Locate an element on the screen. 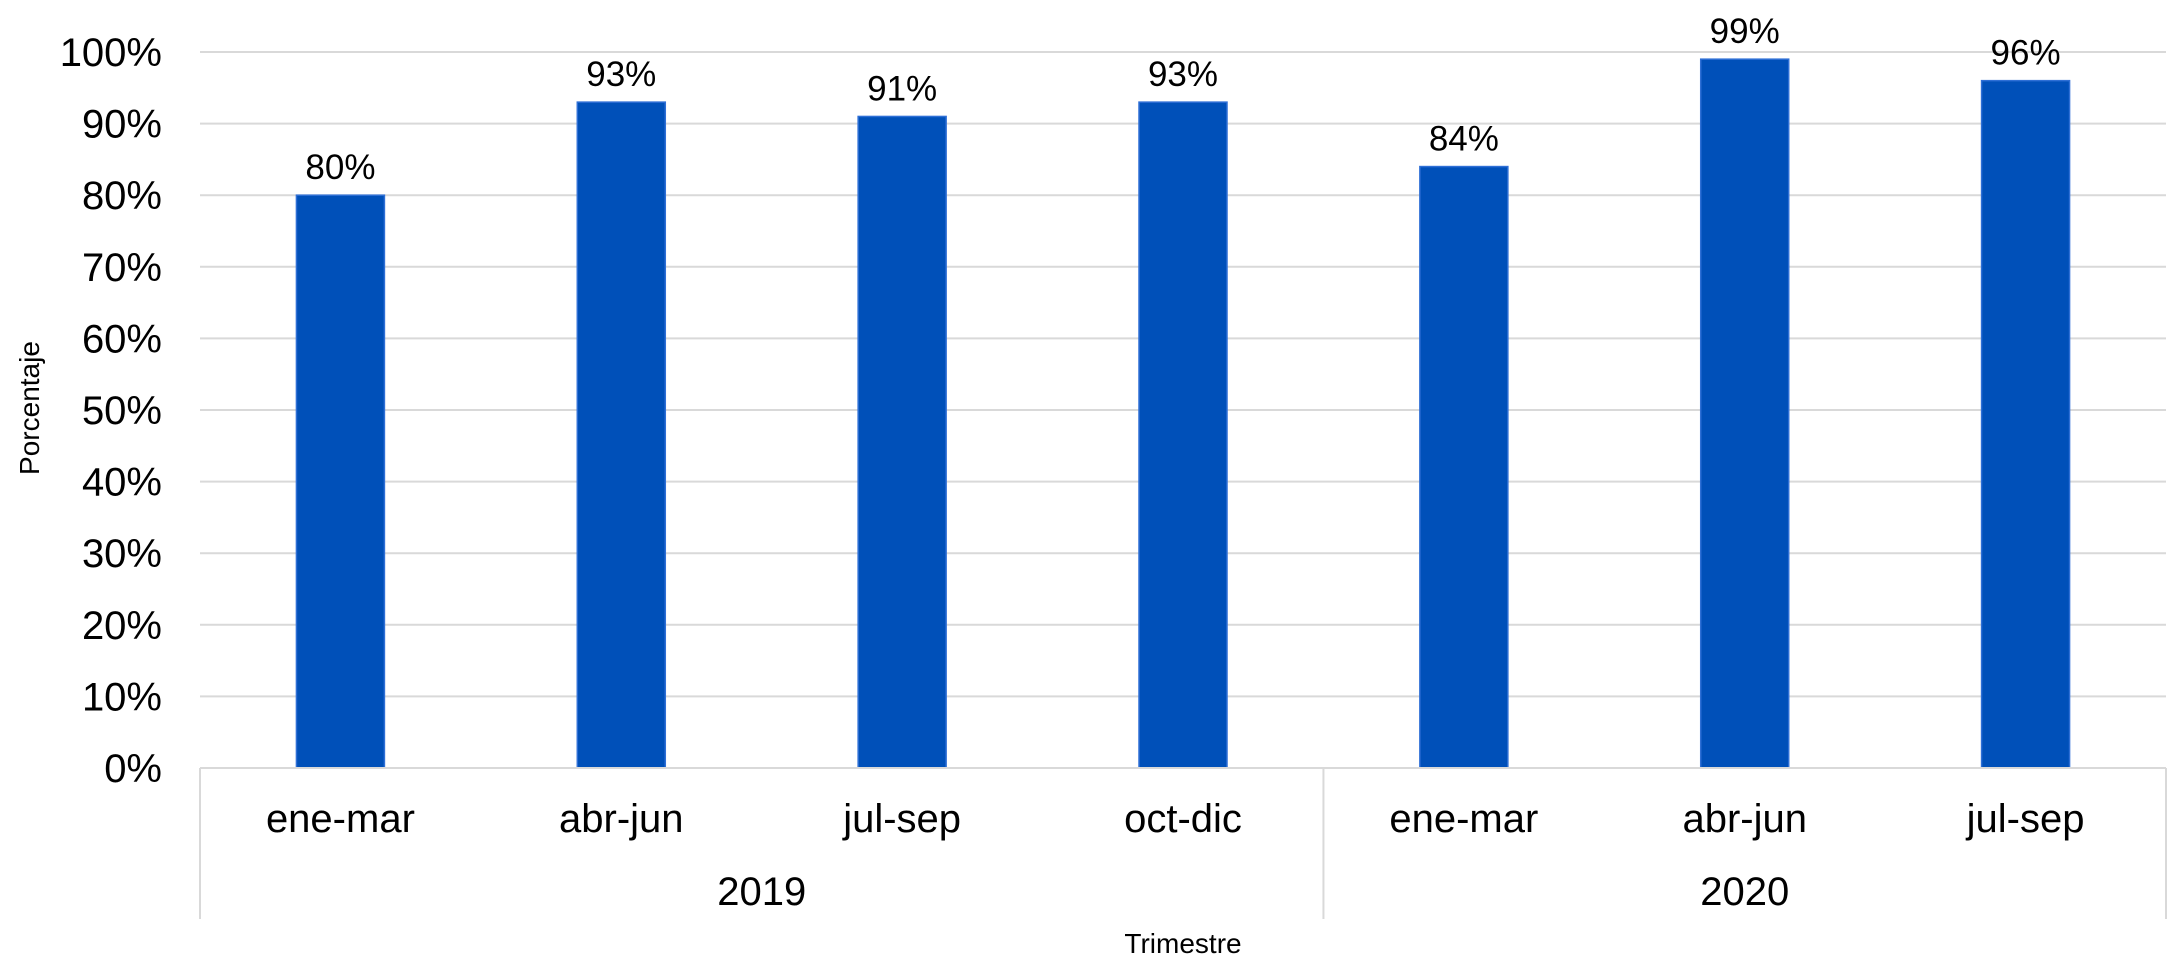 The height and width of the screenshot is (964, 2176). x-axis-title: Trimestre is located at coordinates (1182, 943).